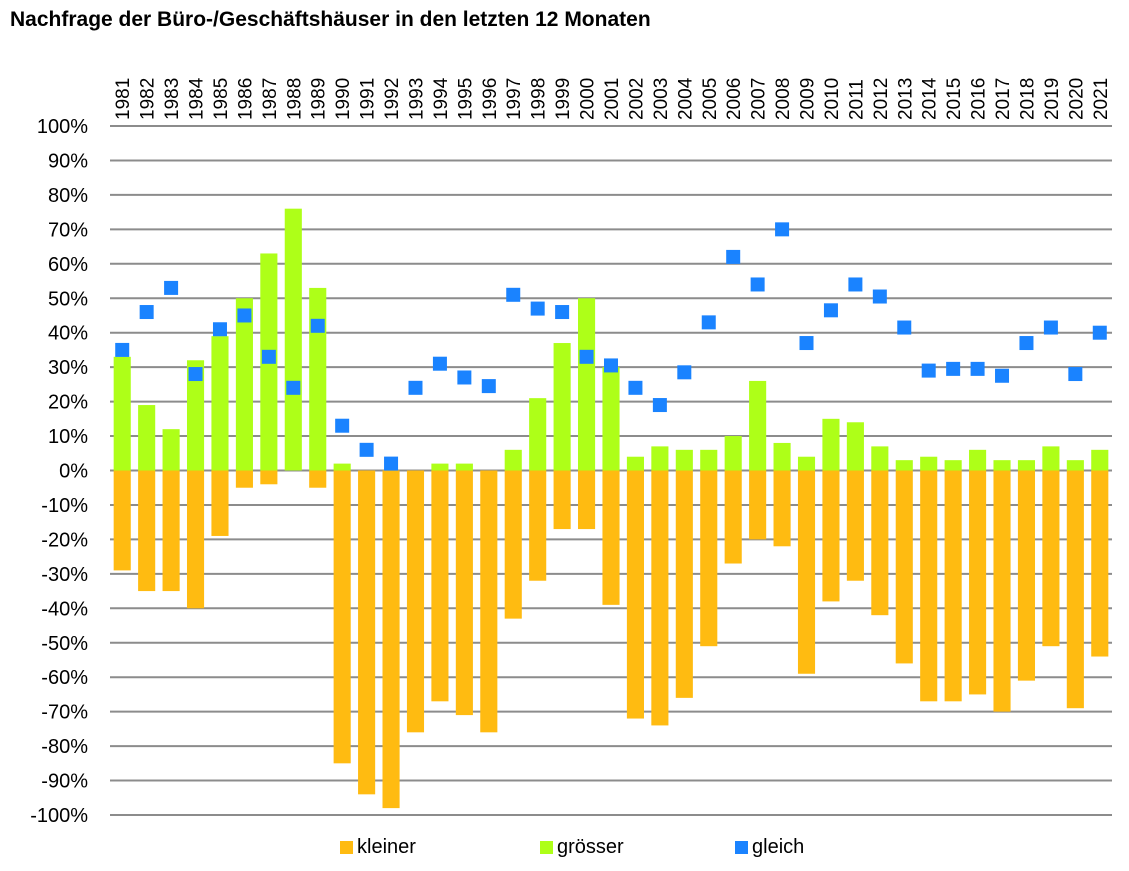 The image size is (1129, 871). Describe the element at coordinates (1026, 343) in the screenshot. I see `marker-gleich-2018` at that location.